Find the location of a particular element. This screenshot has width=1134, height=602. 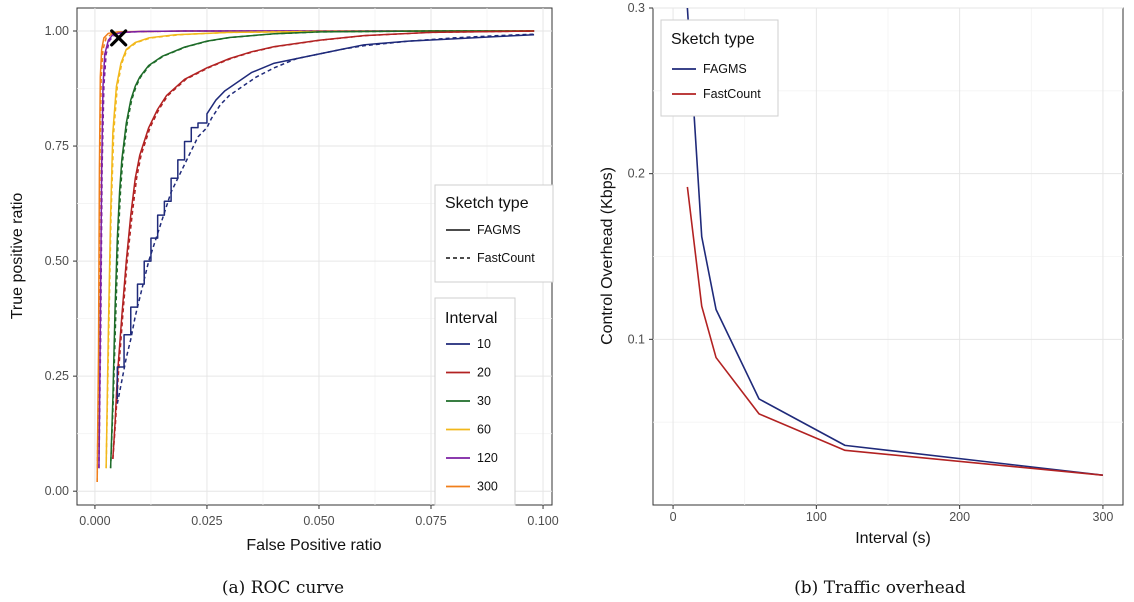

roc-linetype-legend: Sketch type FAGMS FastCount is located at coordinates (494, 233).